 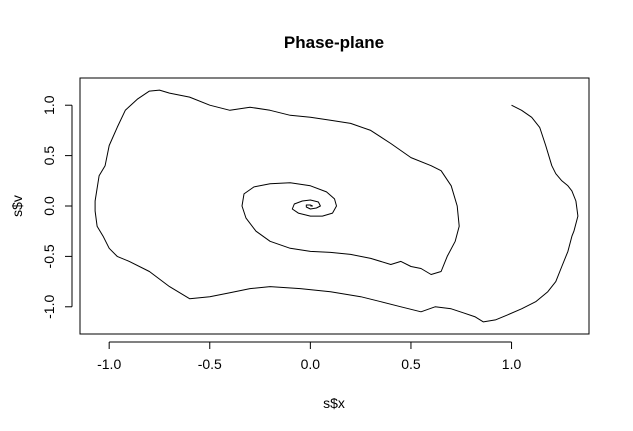 I want to click on x-tick-label: 0.5, so click(x=411, y=364).